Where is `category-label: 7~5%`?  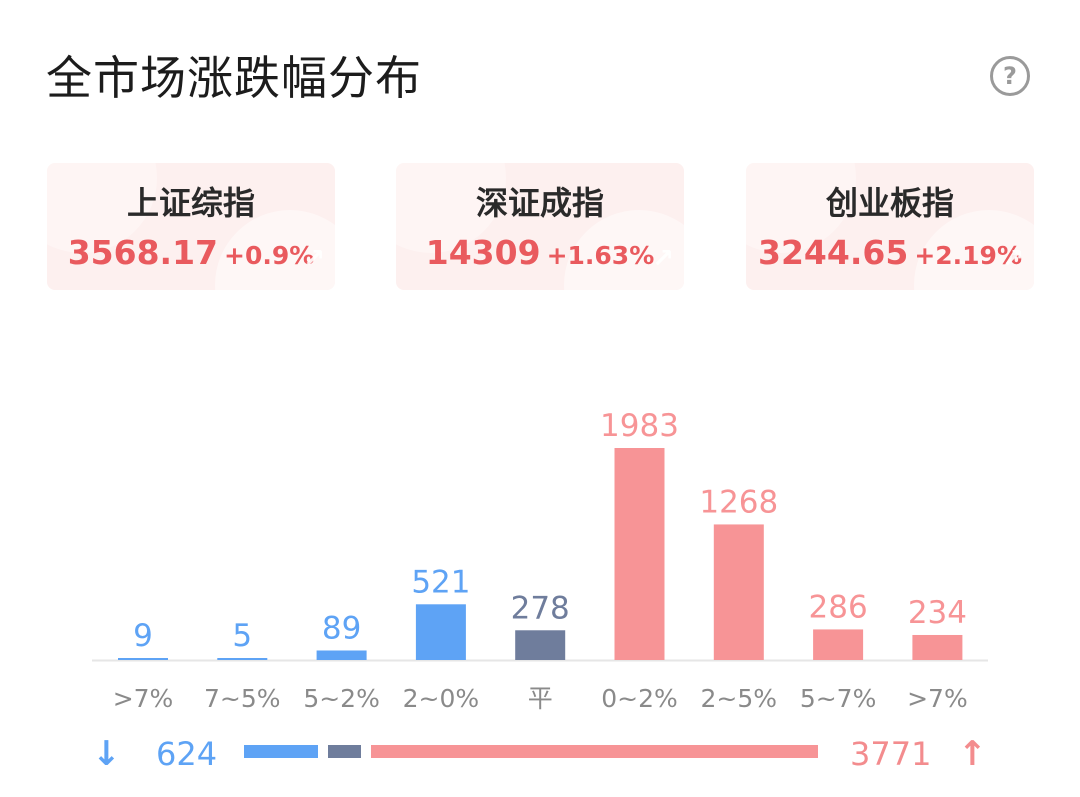
category-label: 7~5% is located at coordinates (242, 698).